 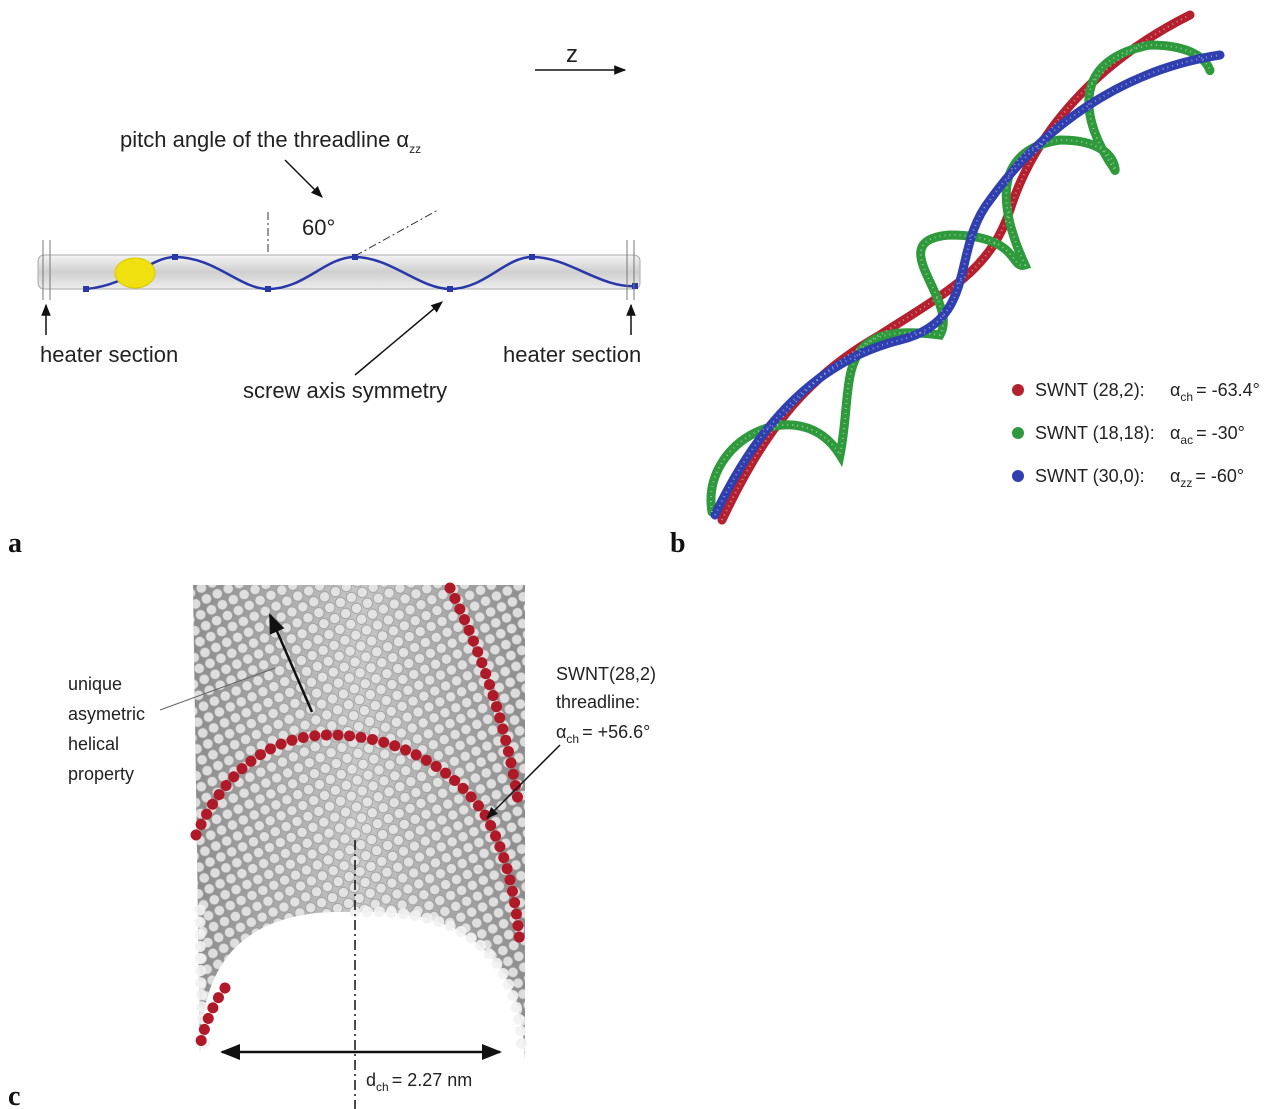 I want to click on legend-value: = -60°, so click(x=1219, y=476).